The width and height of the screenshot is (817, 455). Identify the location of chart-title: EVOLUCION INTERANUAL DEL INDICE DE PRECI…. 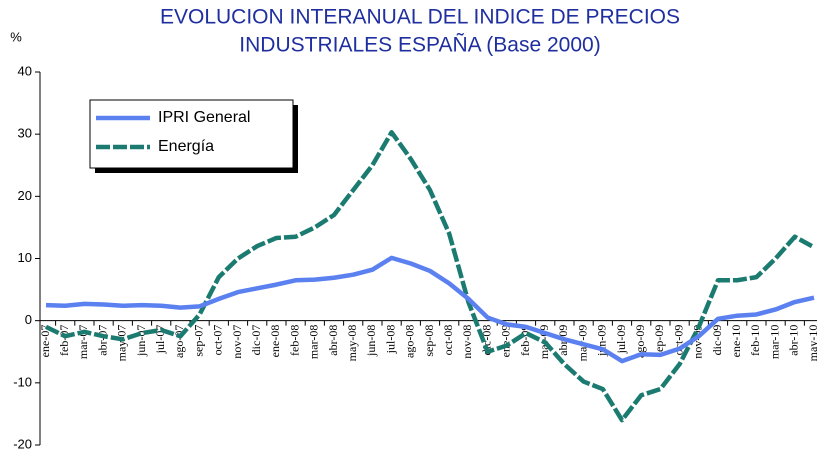
(420, 17).